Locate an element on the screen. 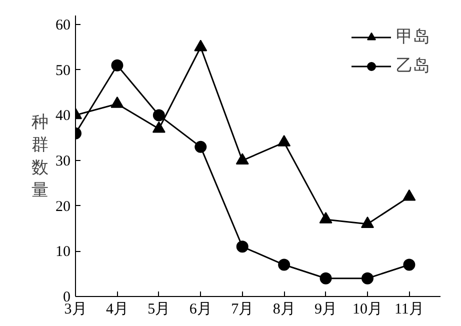 Image resolution: width=461 pixels, height=326 pixels. y-tick-label: 20 is located at coordinates (63, 206).